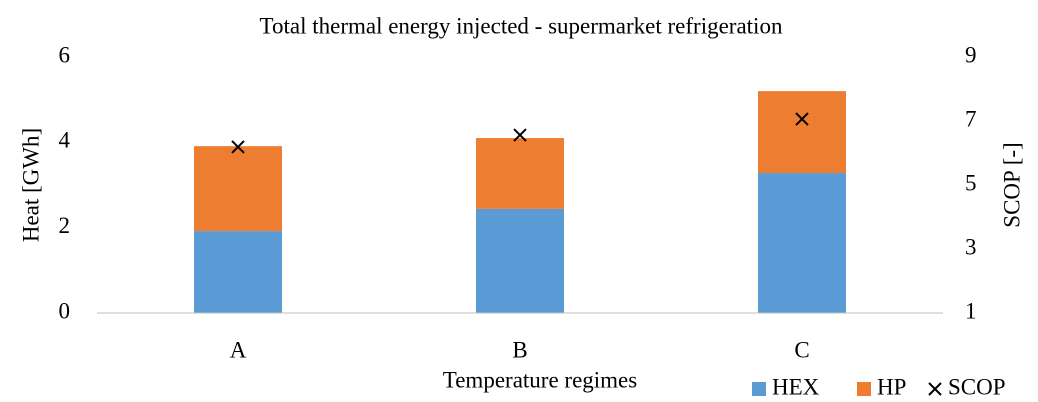 Image resolution: width=1038 pixels, height=402 pixels. Describe the element at coordinates (971, 246) in the screenshot. I see `y2-tick-label: 3` at that location.